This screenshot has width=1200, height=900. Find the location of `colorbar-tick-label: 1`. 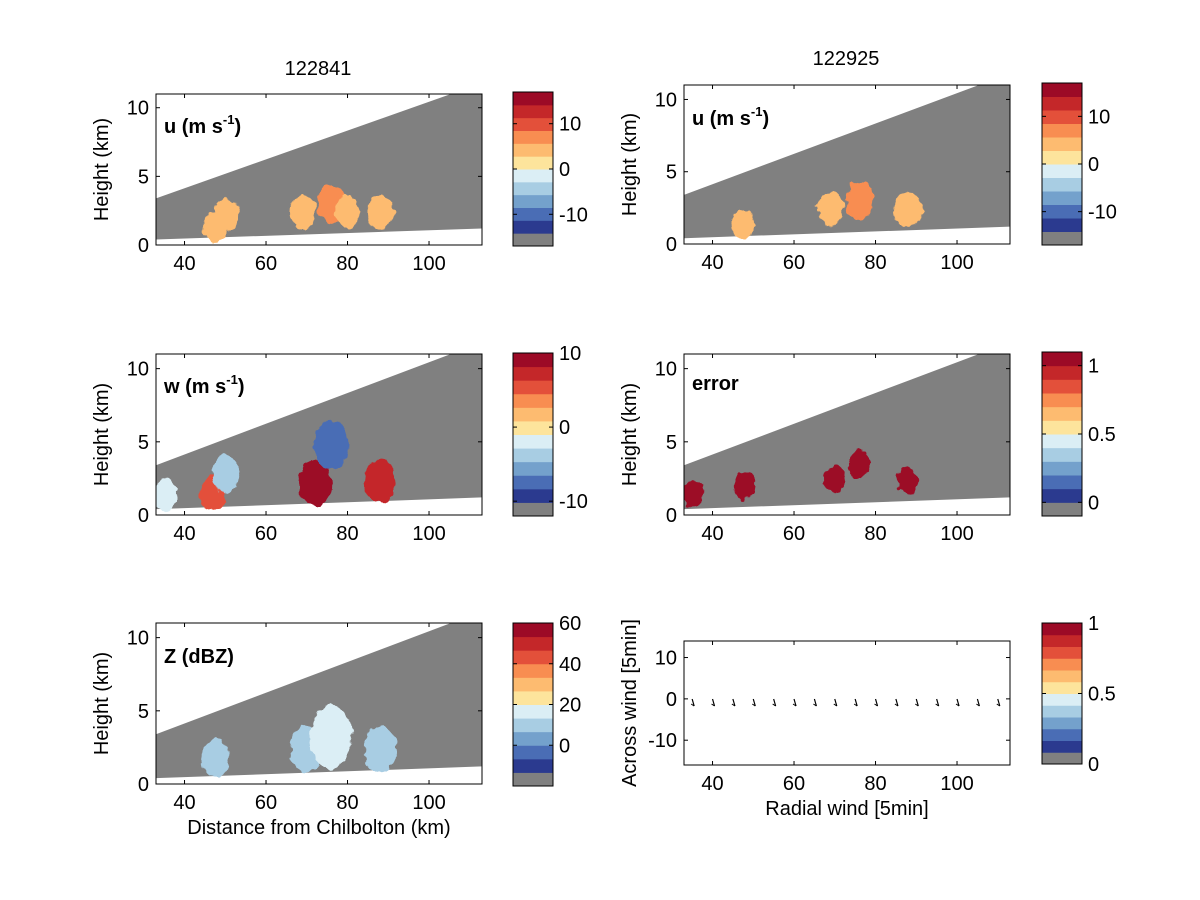

colorbar-tick-label: 1 is located at coordinates (1093, 367).